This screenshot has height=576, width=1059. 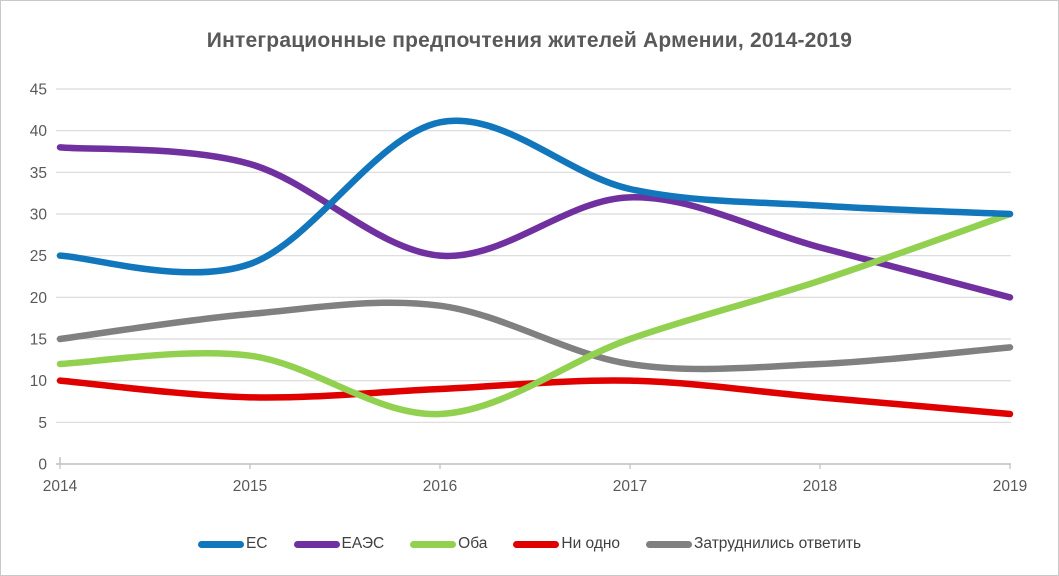 I want to click on y-axis-tick-label: 30, so click(x=39, y=215).